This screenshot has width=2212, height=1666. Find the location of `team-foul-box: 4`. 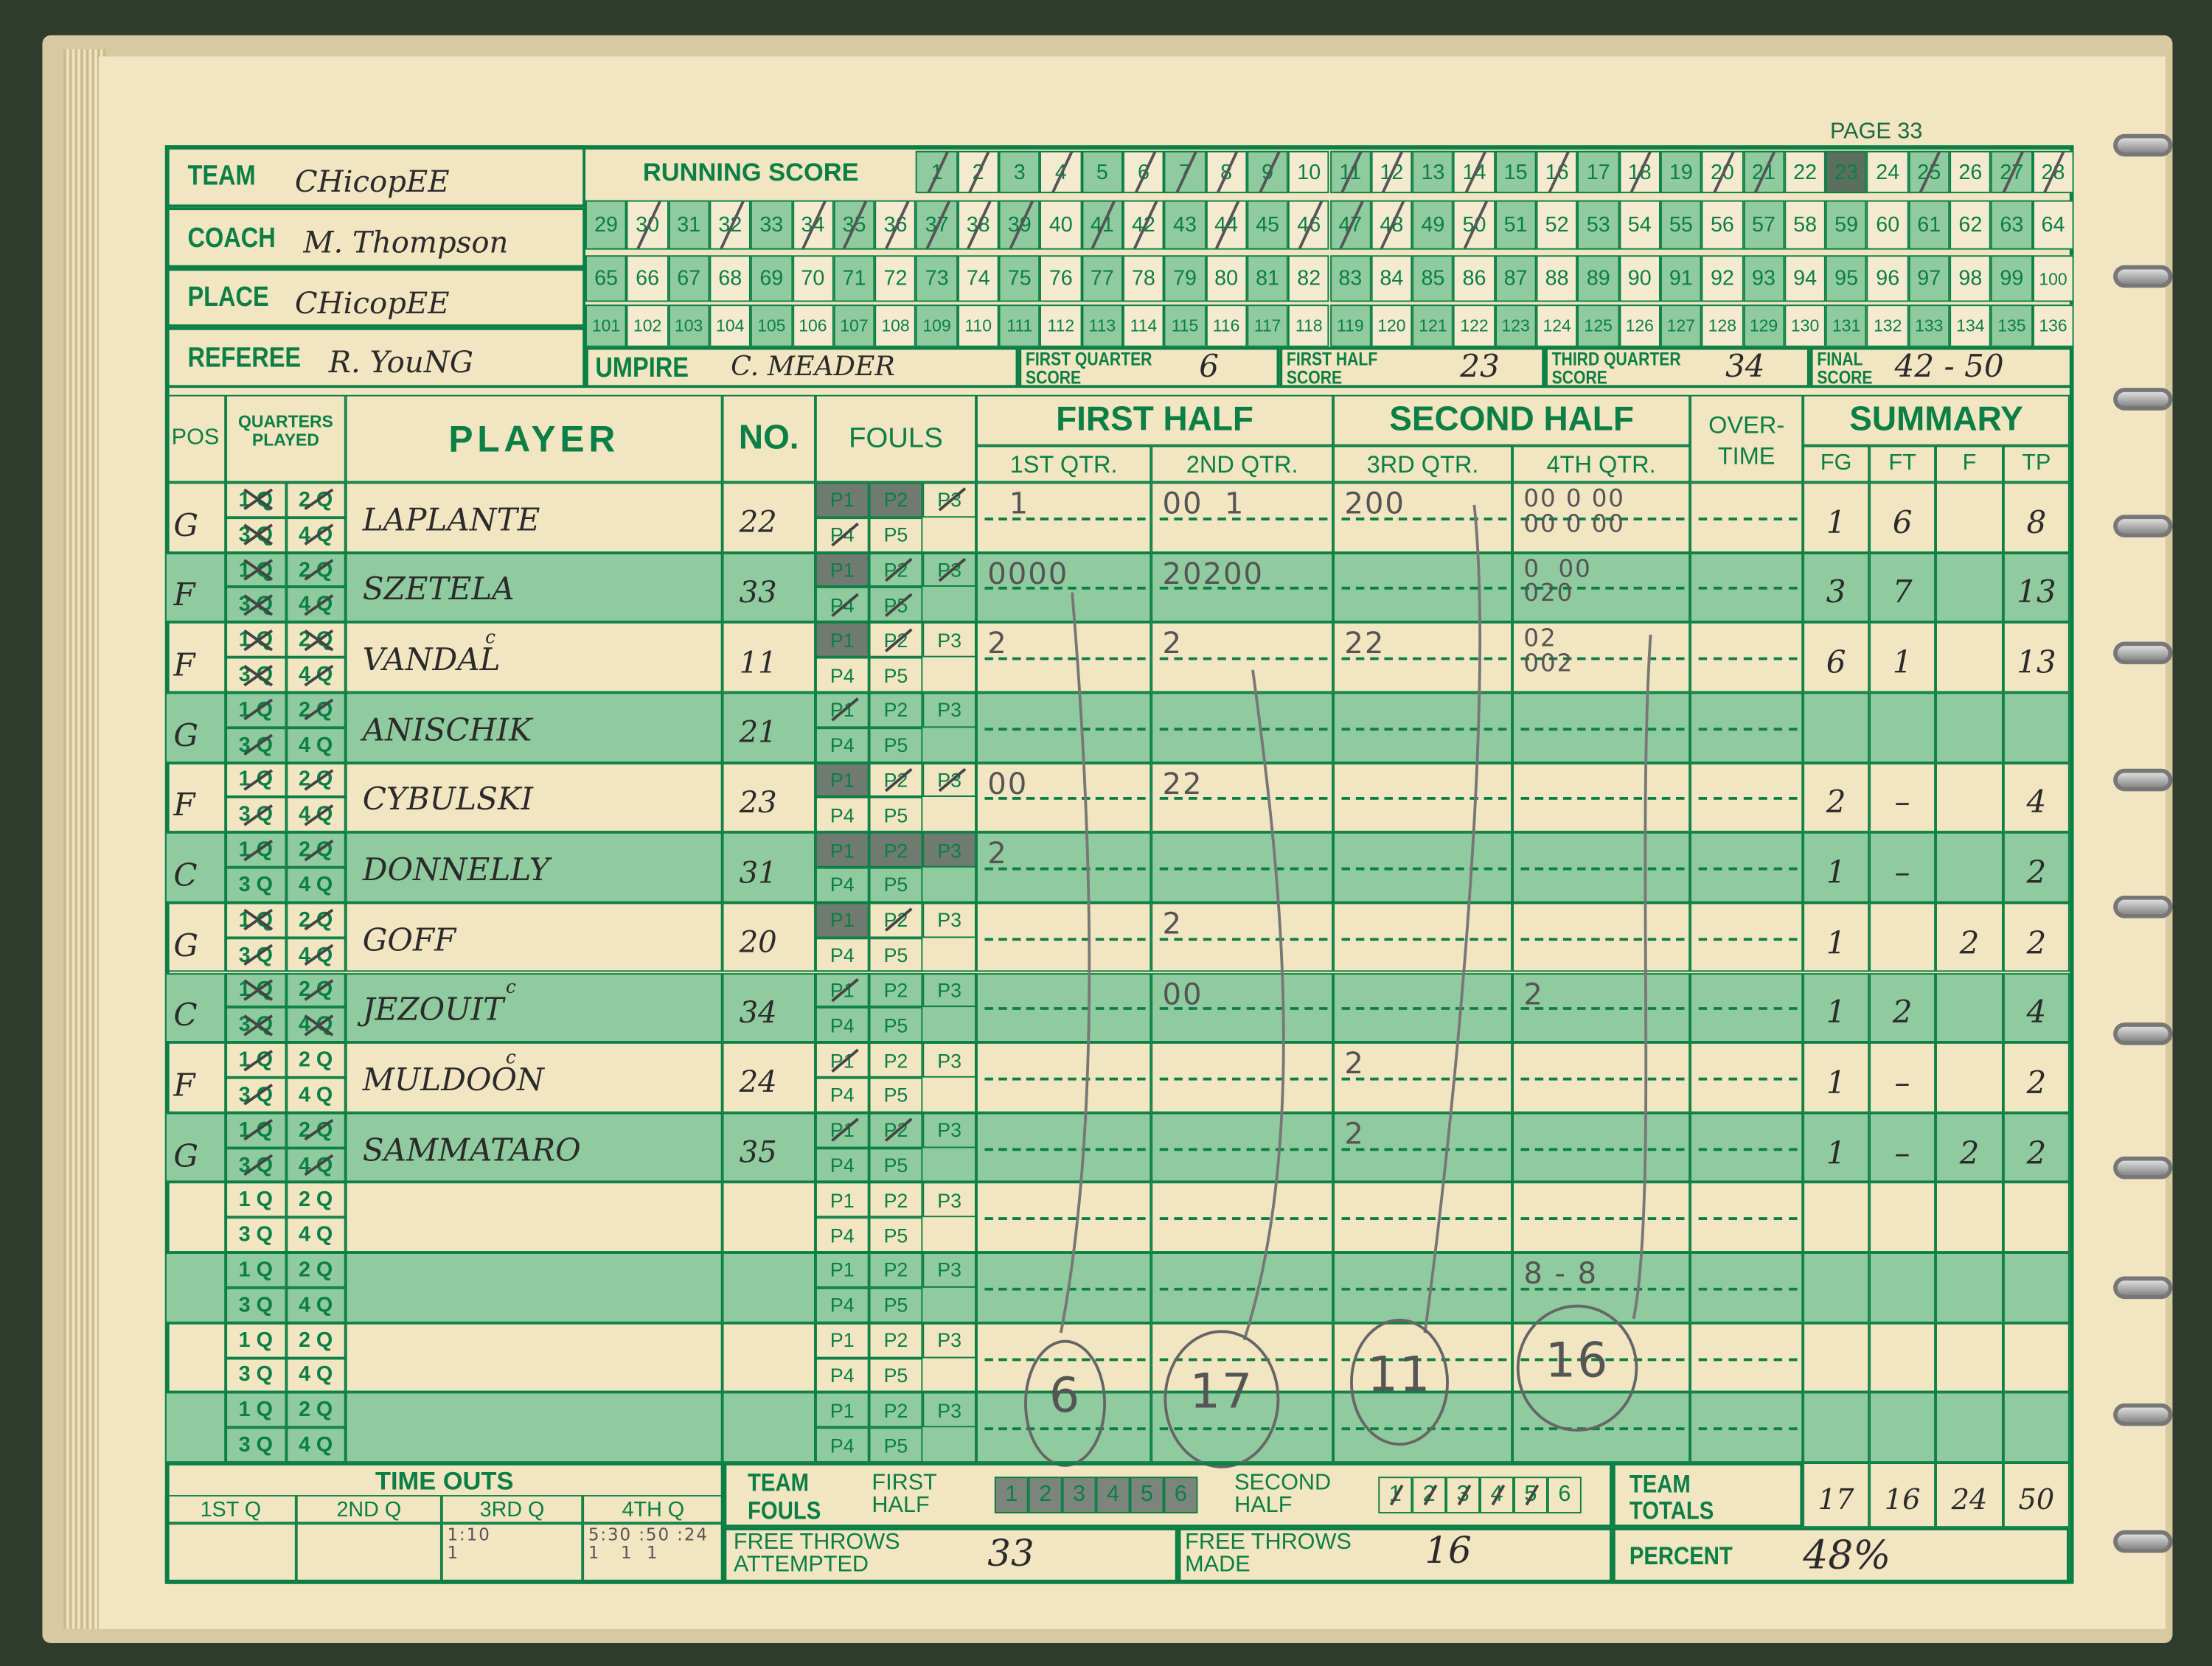

team-foul-box: 4 is located at coordinates (1497, 1495).